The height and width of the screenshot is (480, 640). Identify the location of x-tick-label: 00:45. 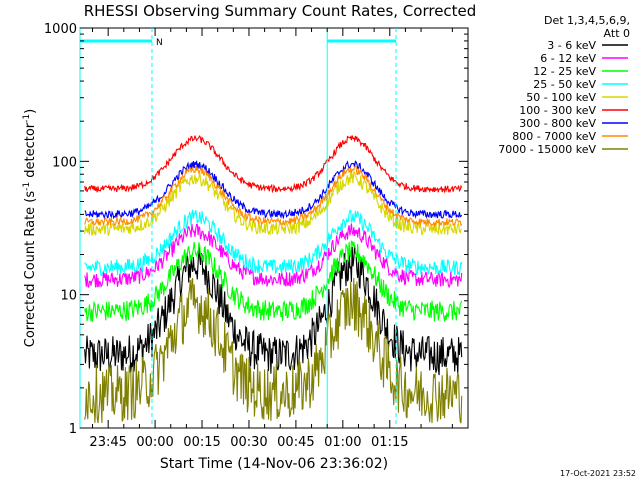
(295, 442).